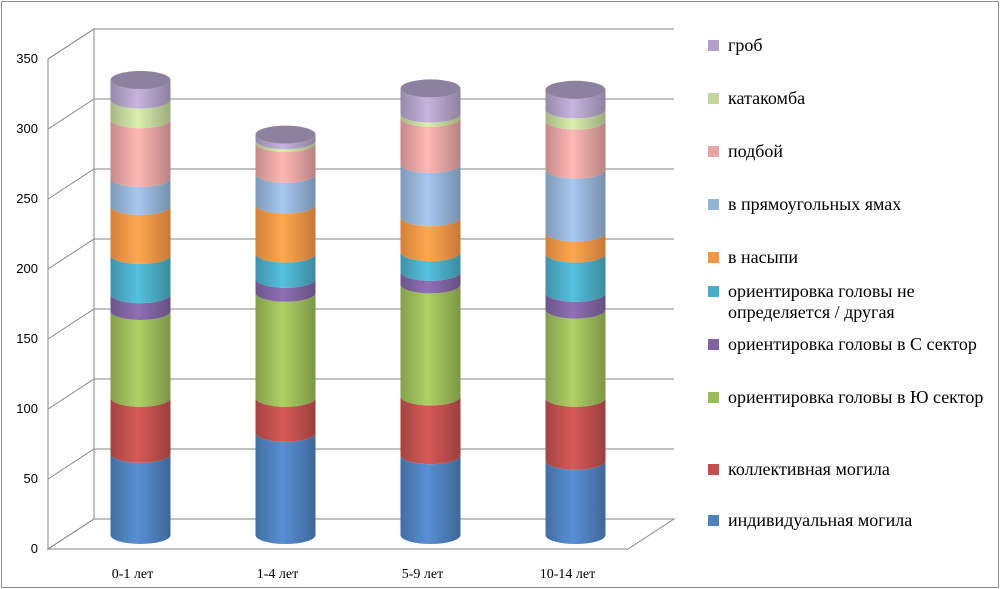 The width and height of the screenshot is (1000, 589). What do you see at coordinates (809, 469) in the screenshot?
I see `legend-label: коллективная могила` at bounding box center [809, 469].